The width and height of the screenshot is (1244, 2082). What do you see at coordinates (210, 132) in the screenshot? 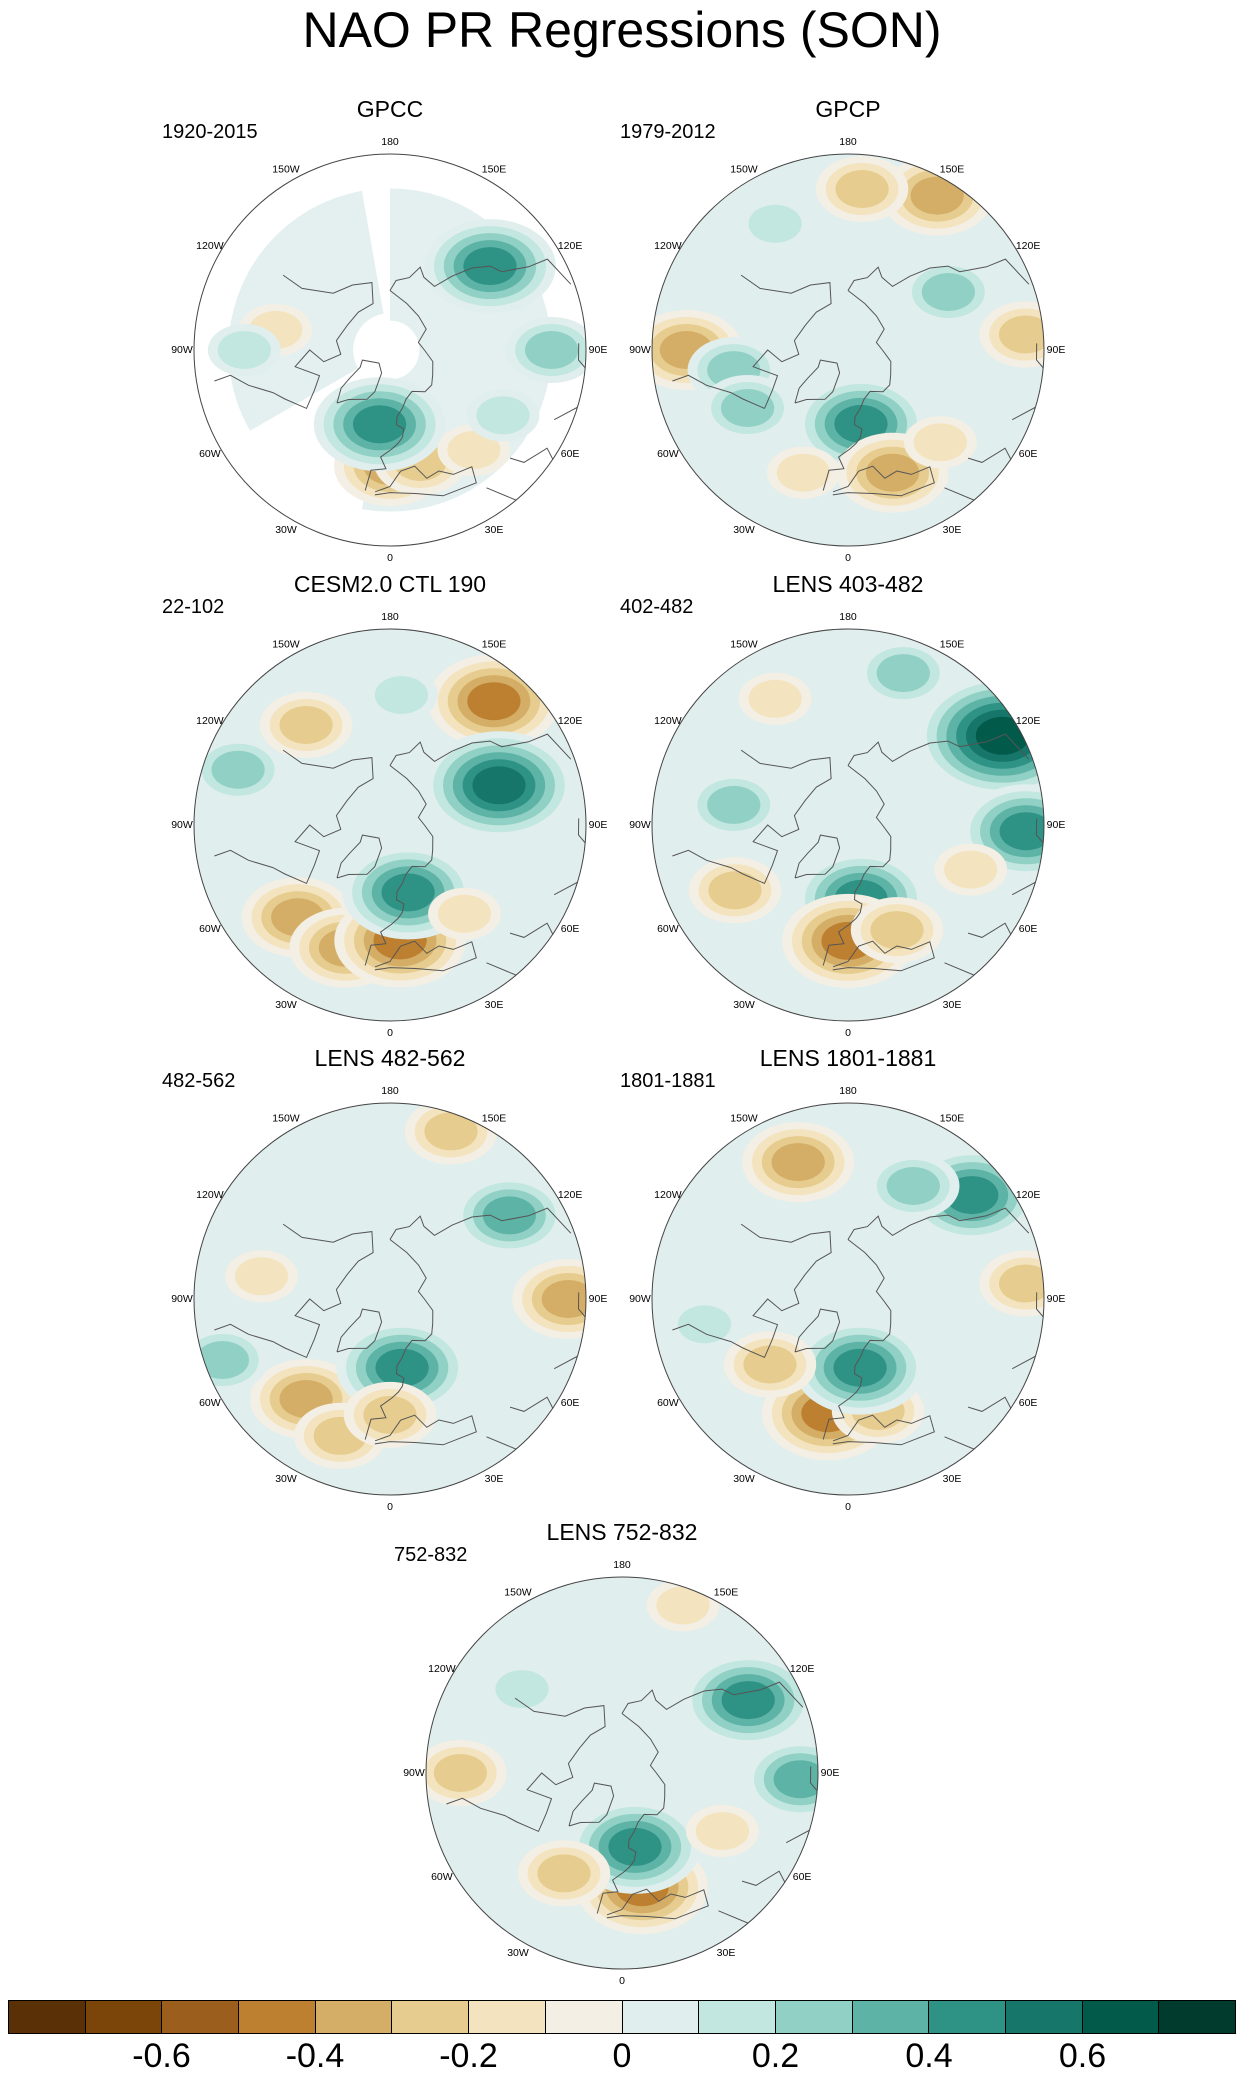
I see `panel-period: 1920-2015` at bounding box center [210, 132].